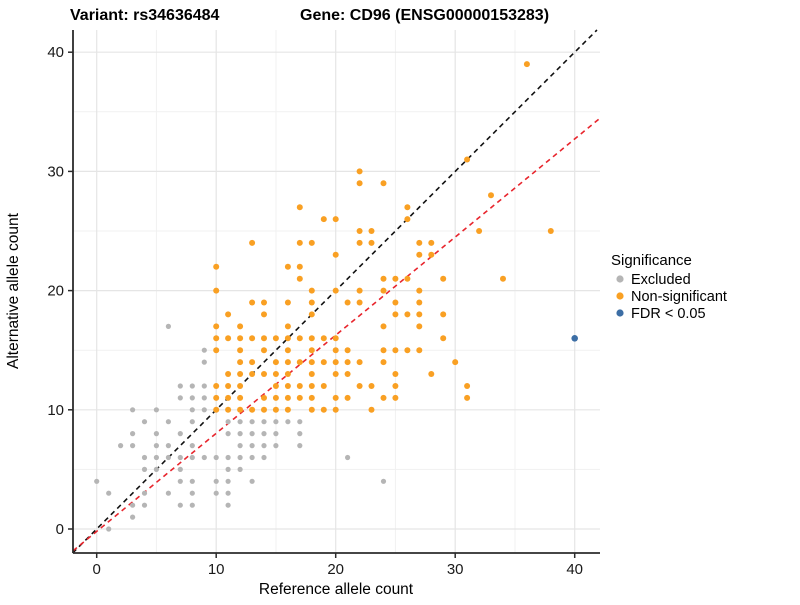 The width and height of the screenshot is (800, 605). I want to click on y-tick-label: 30, so click(55, 171).